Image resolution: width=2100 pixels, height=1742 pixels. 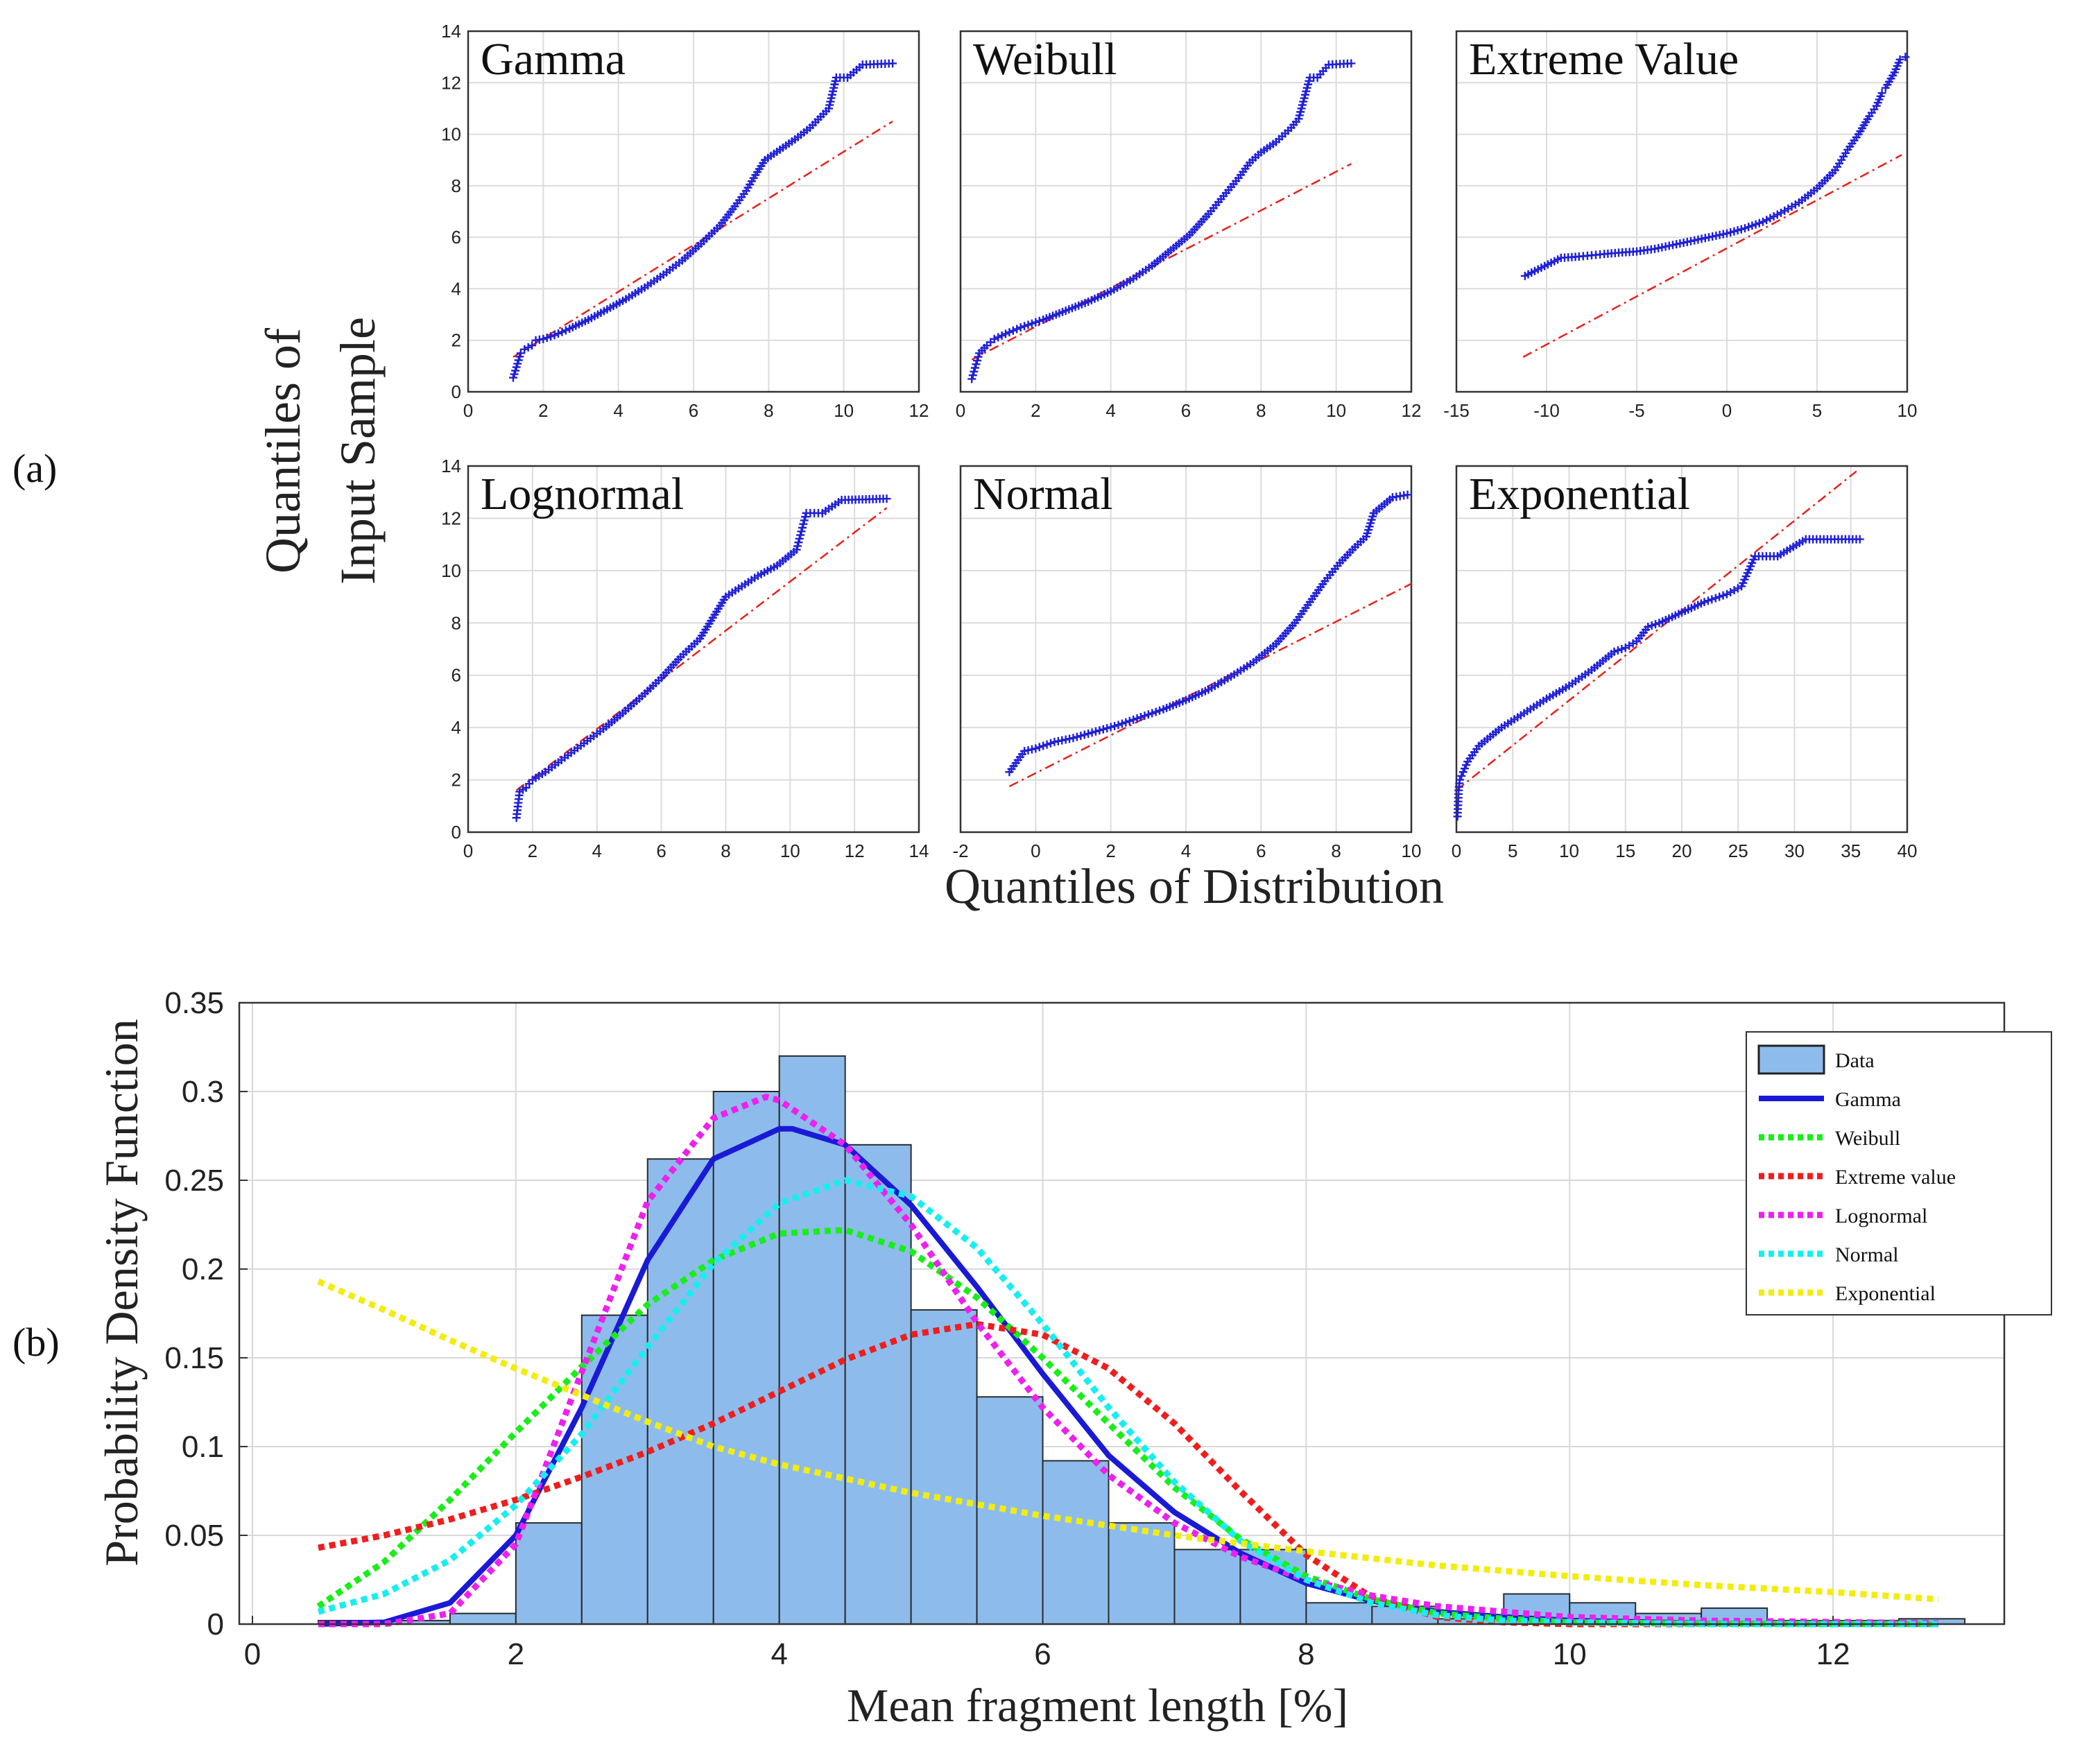 I want to click on legend-label: Exponential, so click(x=1885, y=1293).